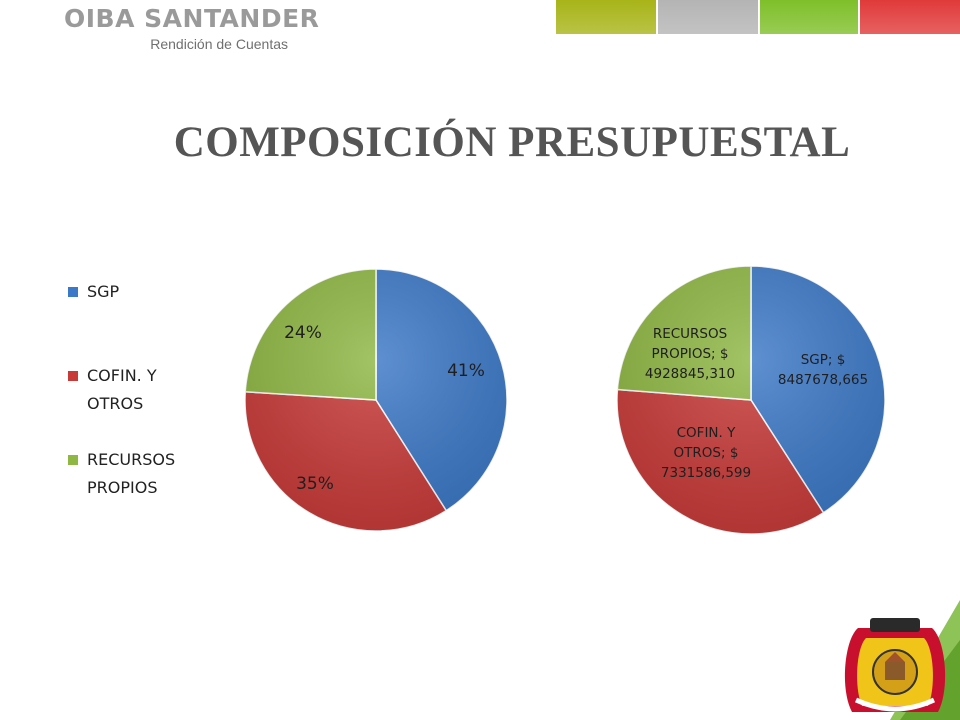 The image size is (960, 720). I want to click on pie-percent-shading, so click(376, 400).